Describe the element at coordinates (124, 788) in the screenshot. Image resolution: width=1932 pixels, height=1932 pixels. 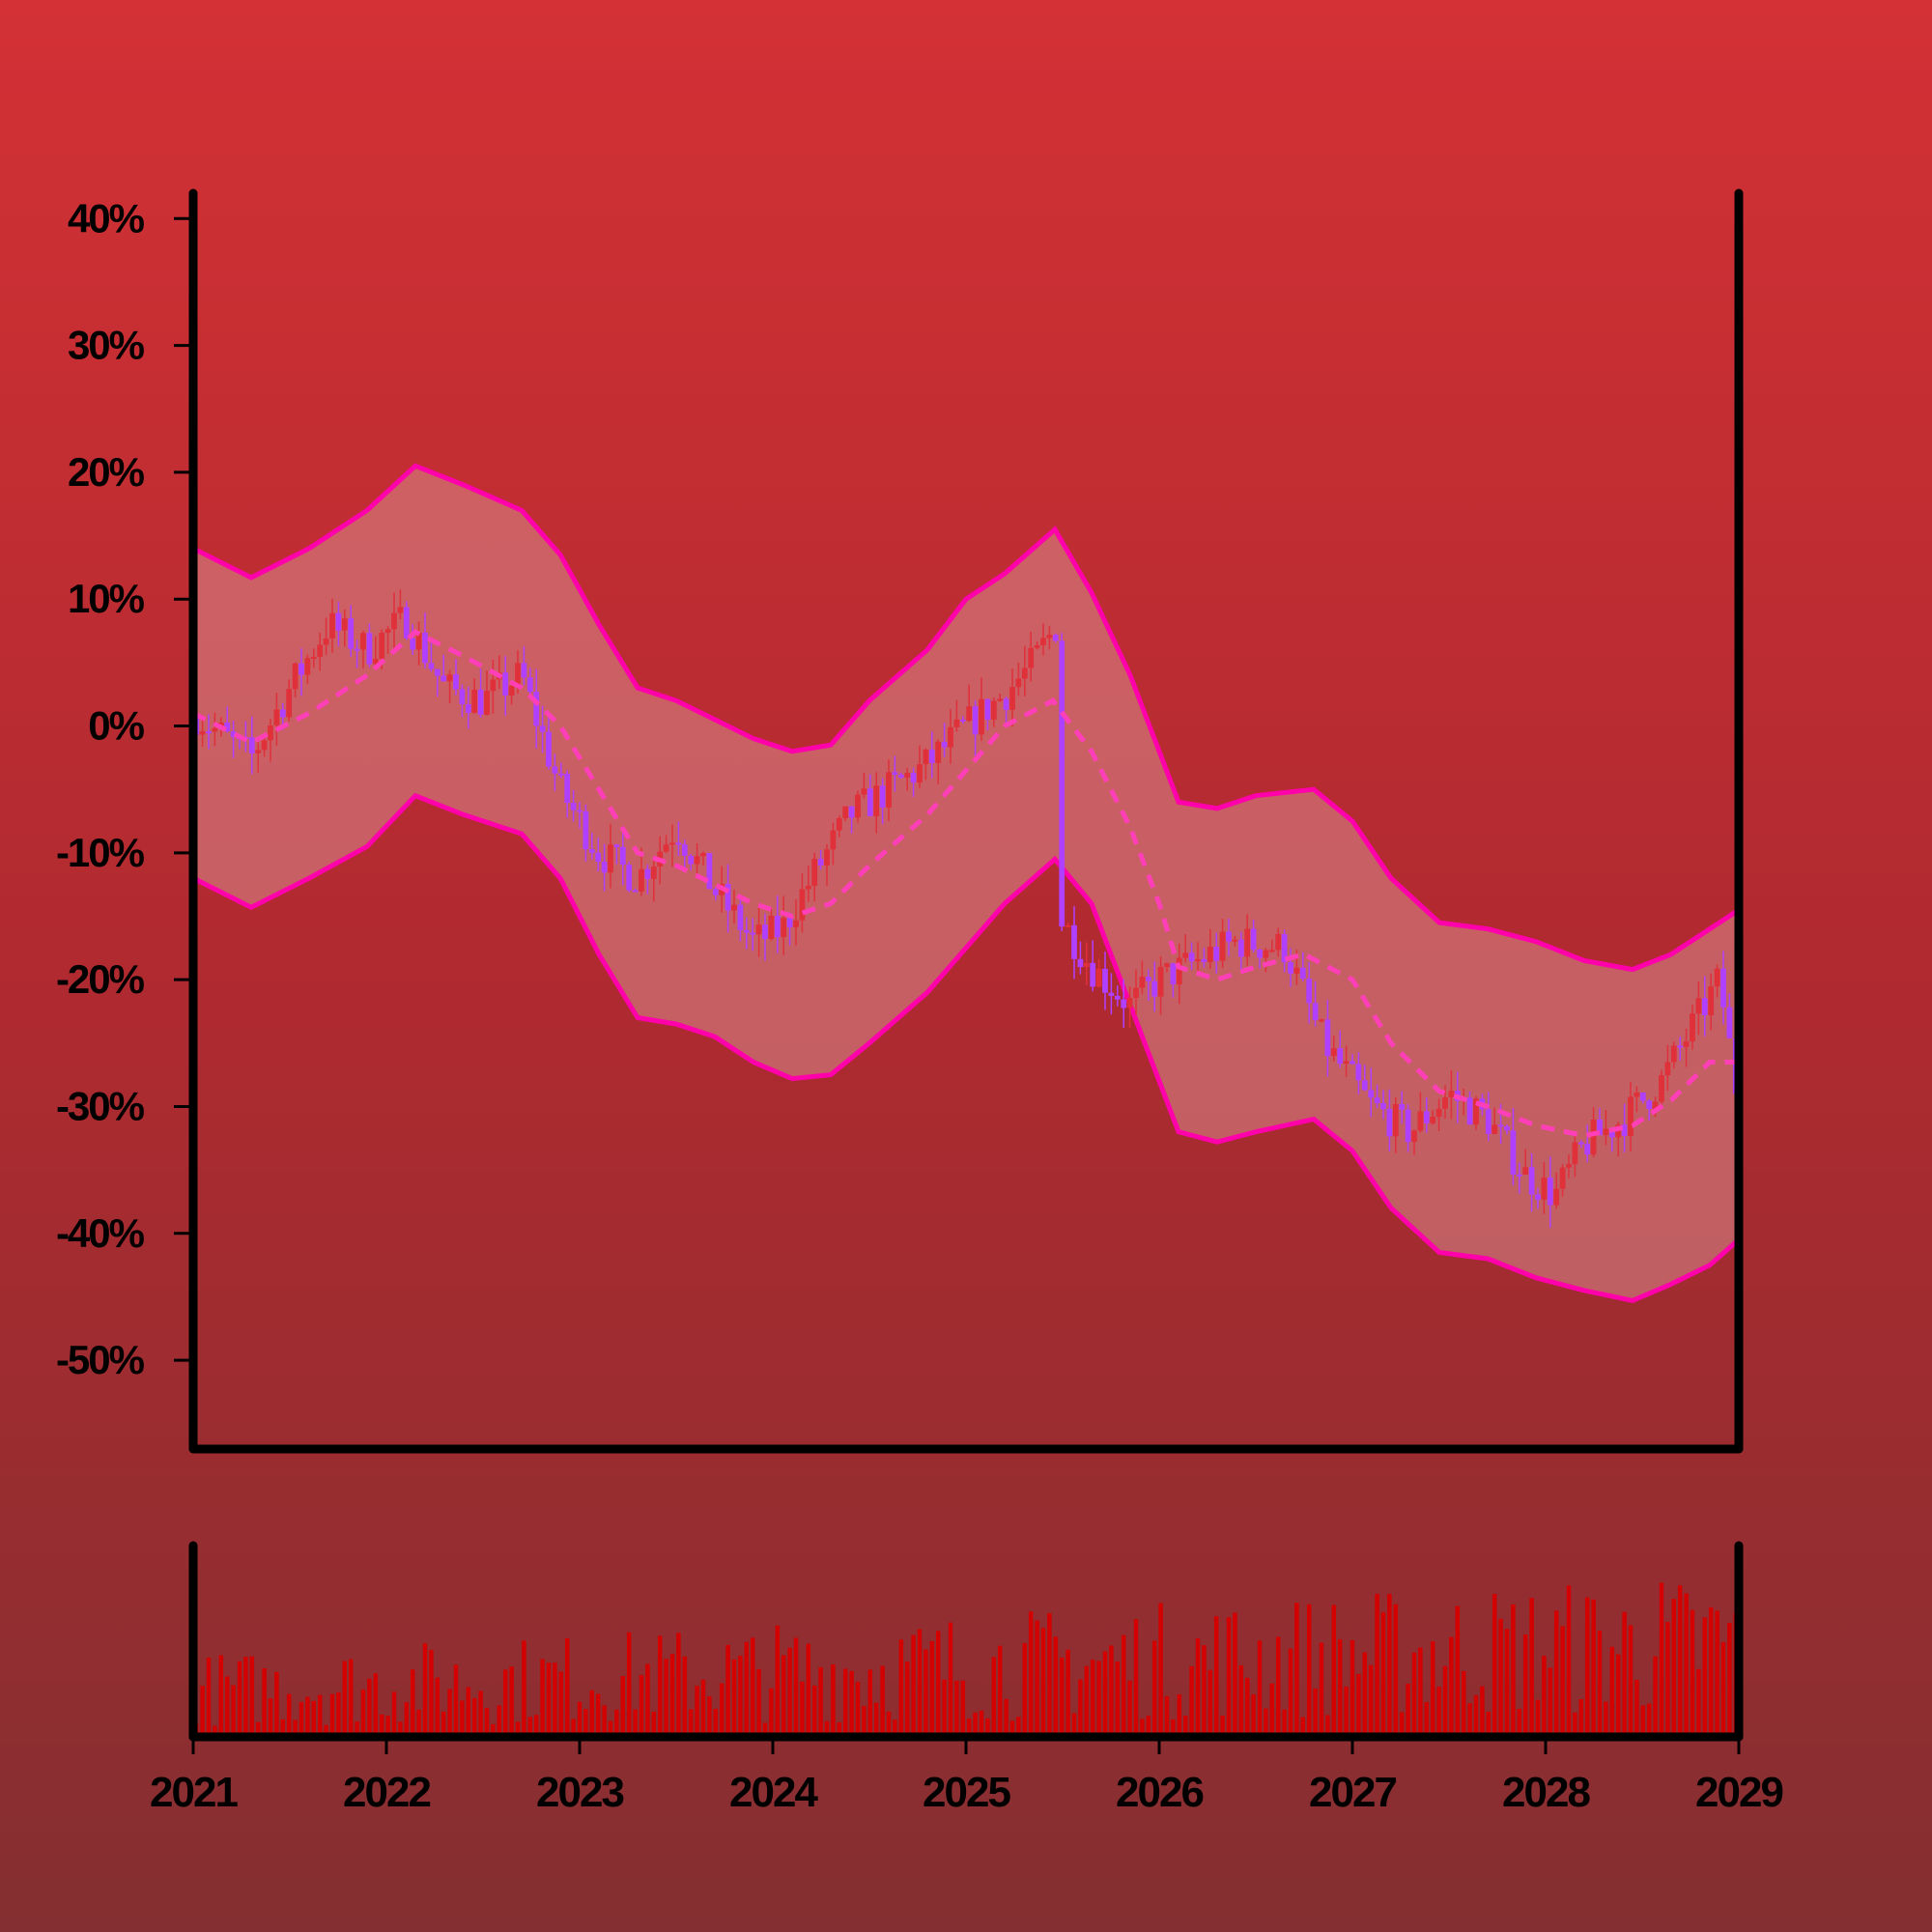
I see `y-axis: 40% 30% 20% 10% 0% -10% -20% -30% -40% -50%` at that location.